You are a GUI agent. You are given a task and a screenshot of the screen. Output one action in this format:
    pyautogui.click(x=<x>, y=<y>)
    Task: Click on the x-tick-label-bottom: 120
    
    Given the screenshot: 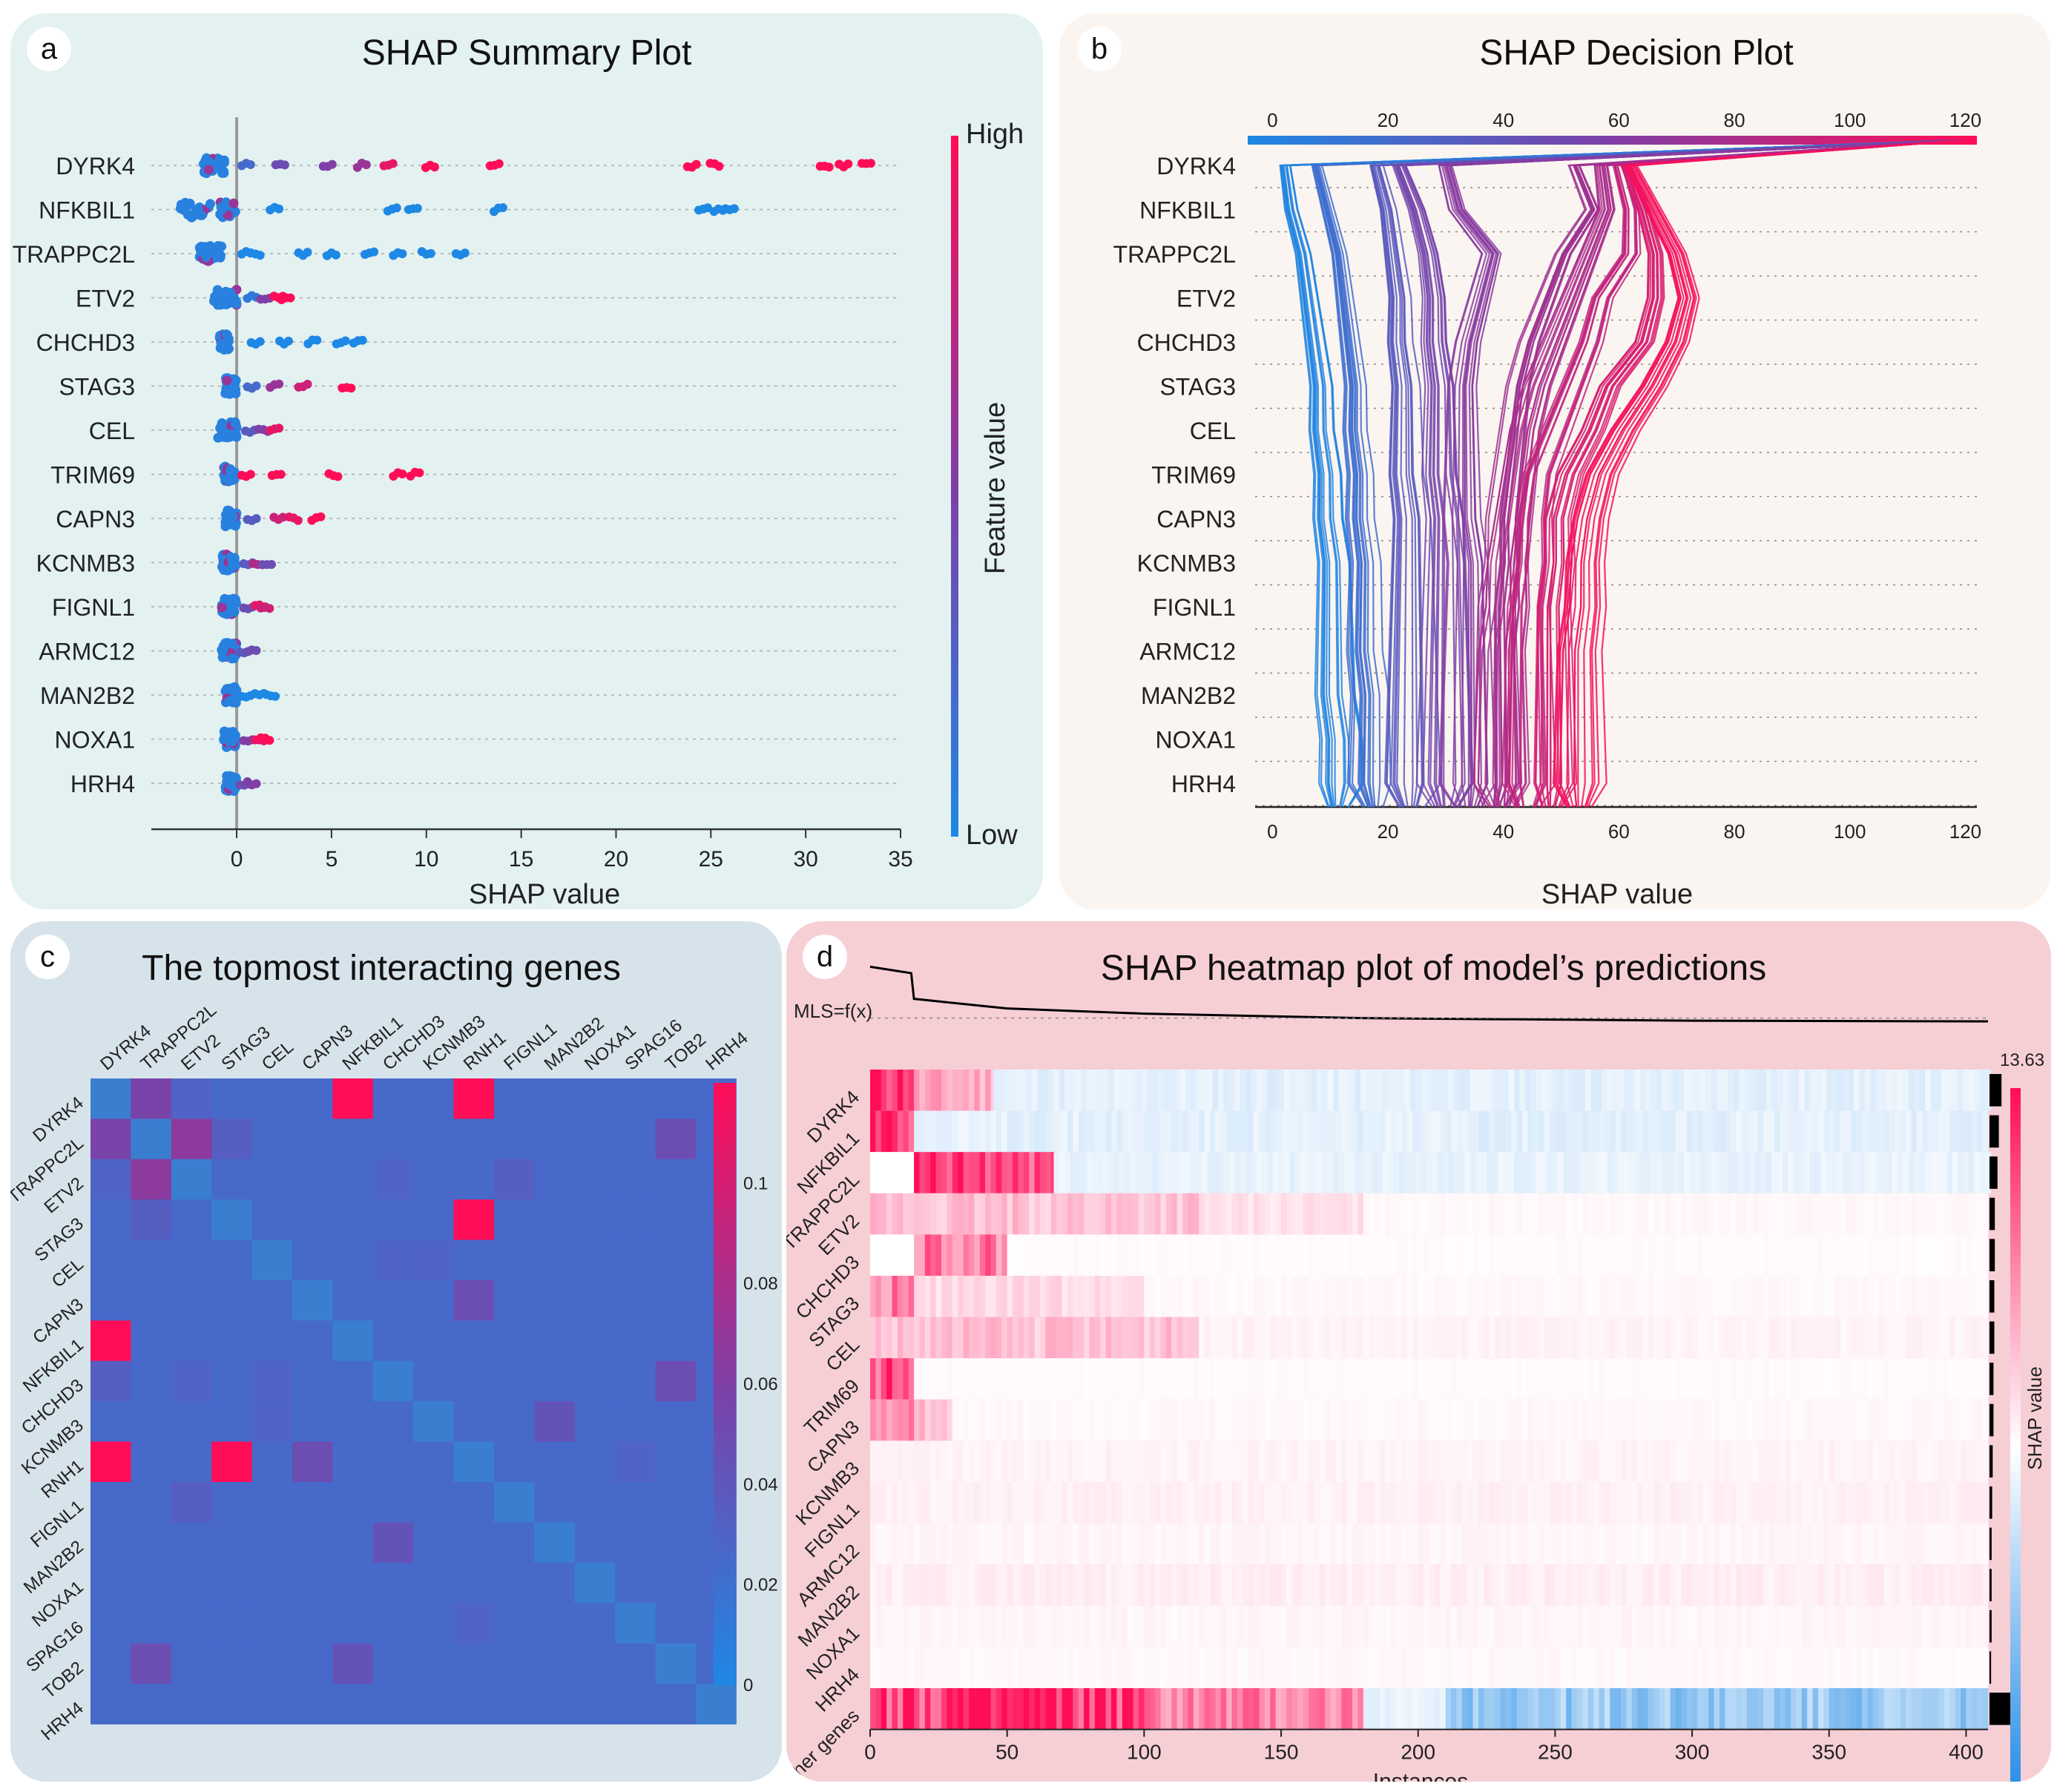 What is the action you would take?
    pyautogui.click(x=1965, y=832)
    